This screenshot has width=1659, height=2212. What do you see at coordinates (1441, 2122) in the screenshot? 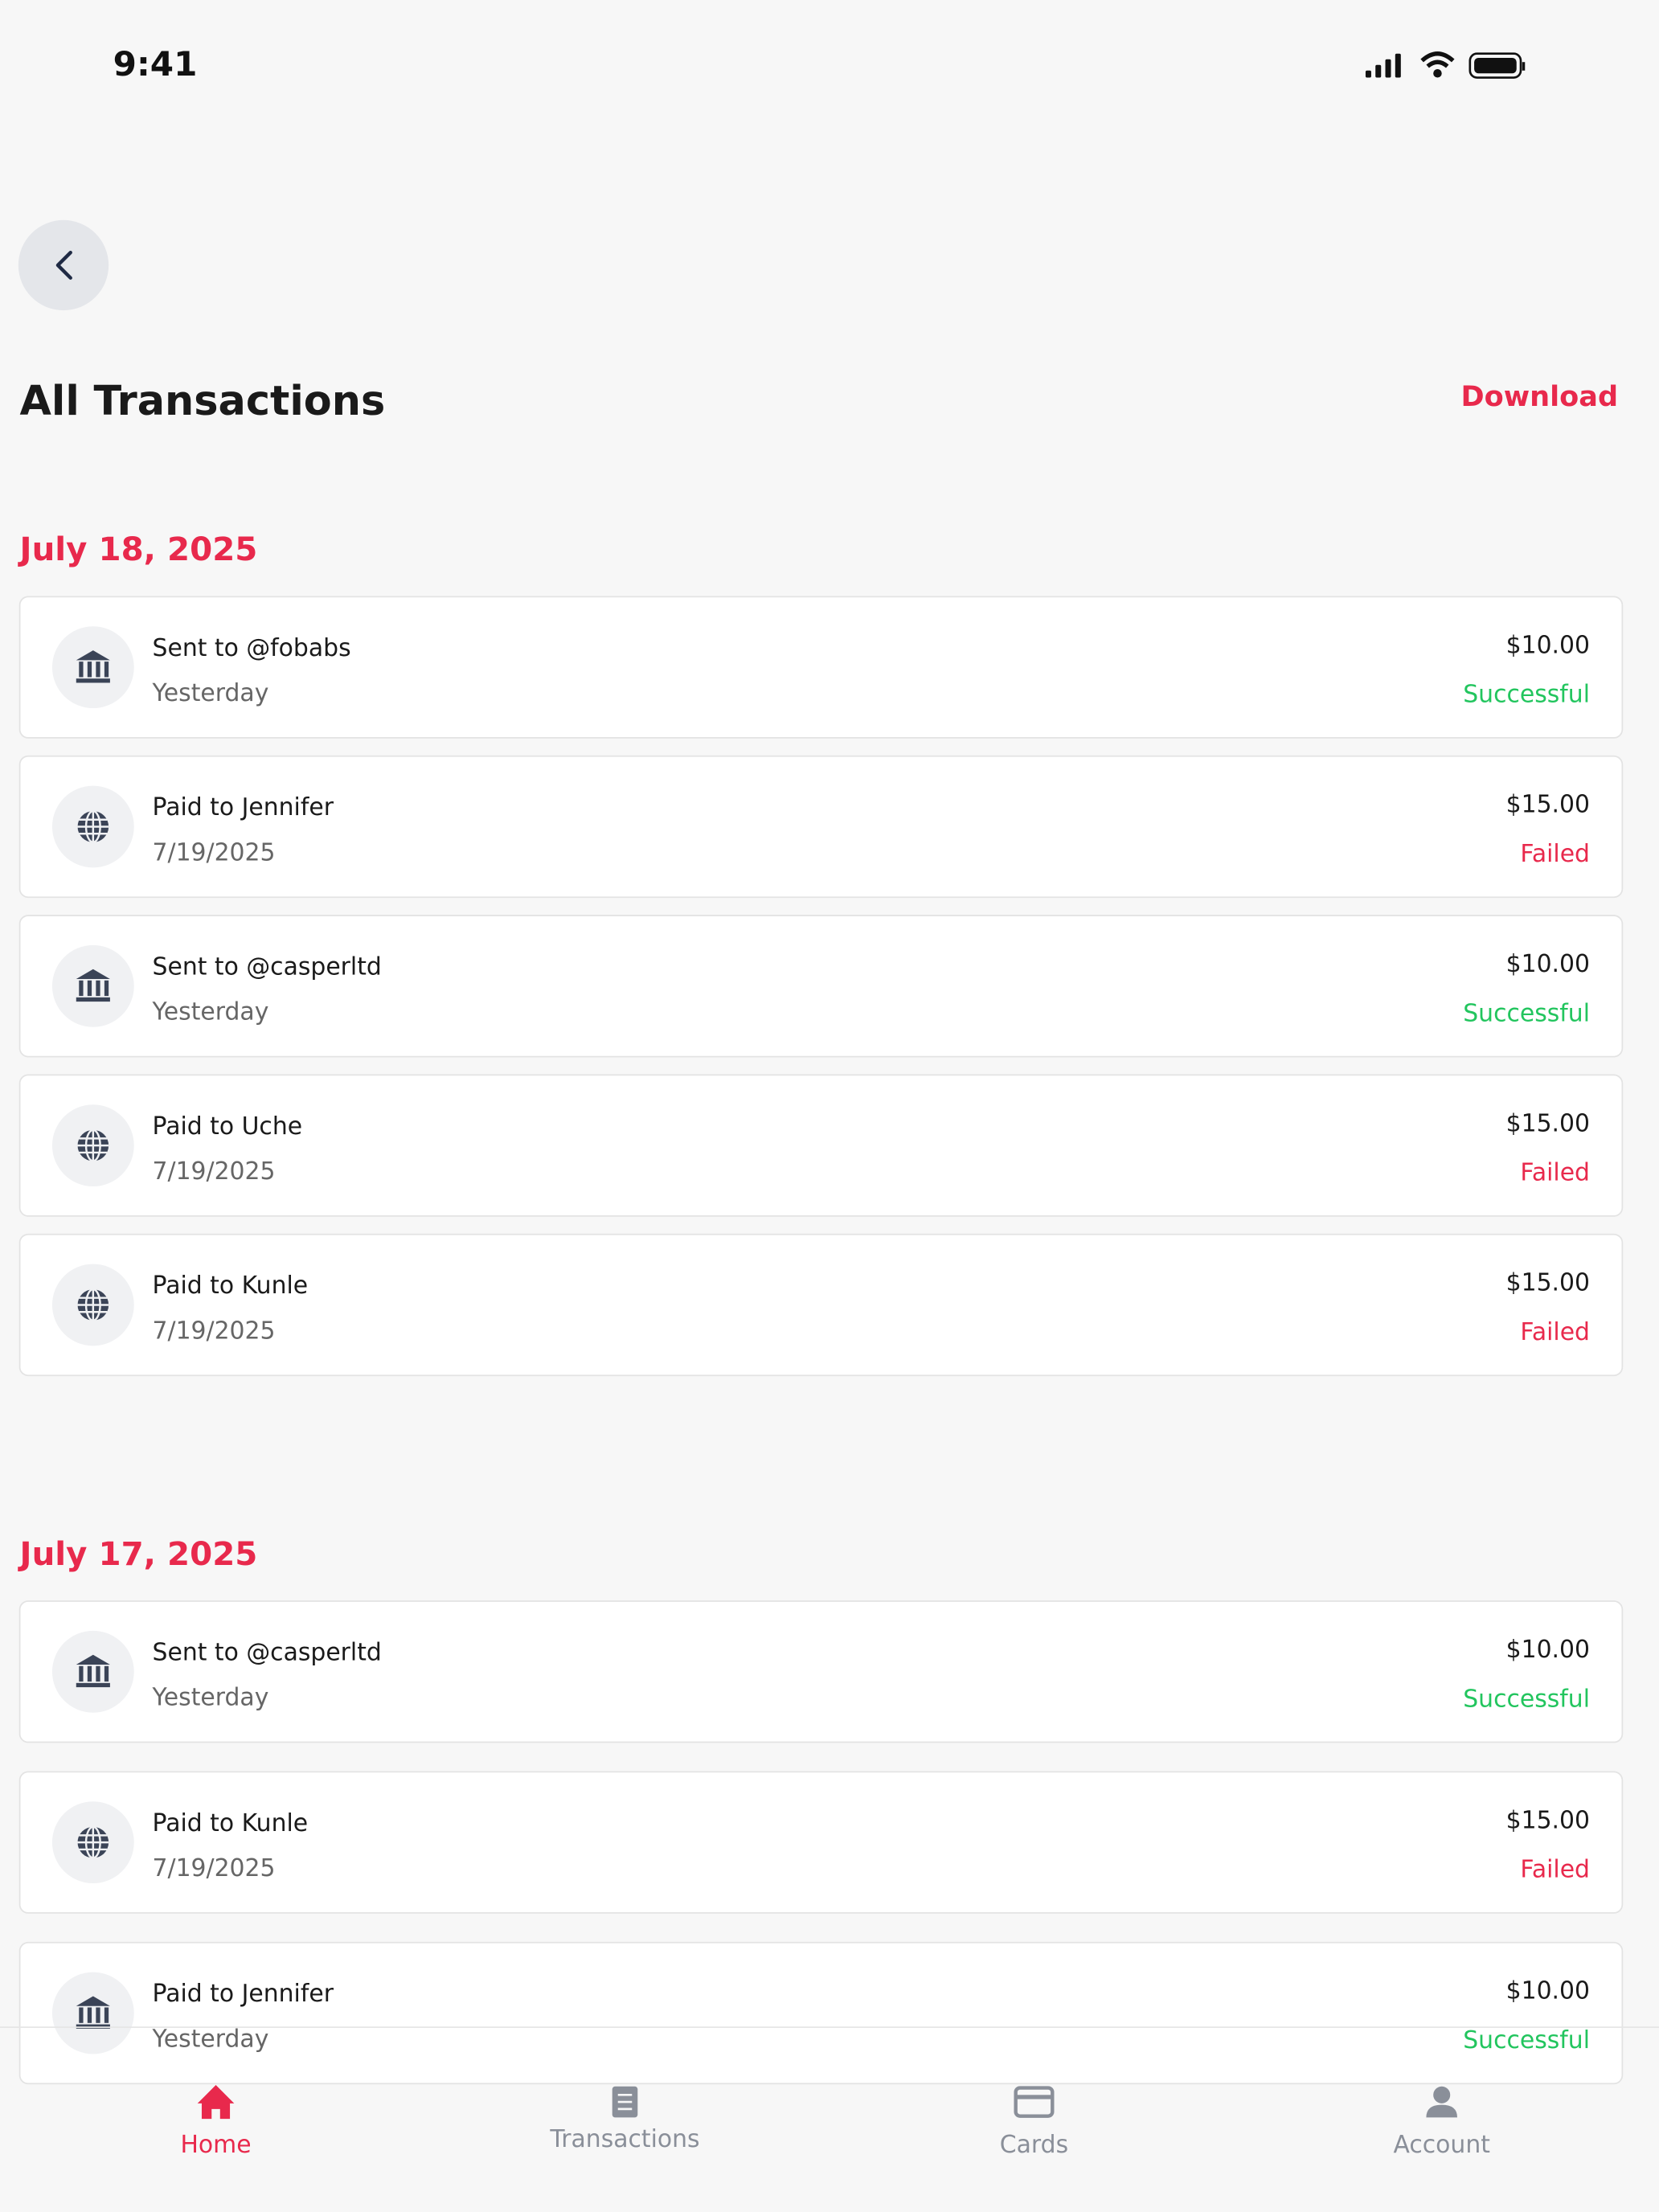
I see `tab-item: Account` at bounding box center [1441, 2122].